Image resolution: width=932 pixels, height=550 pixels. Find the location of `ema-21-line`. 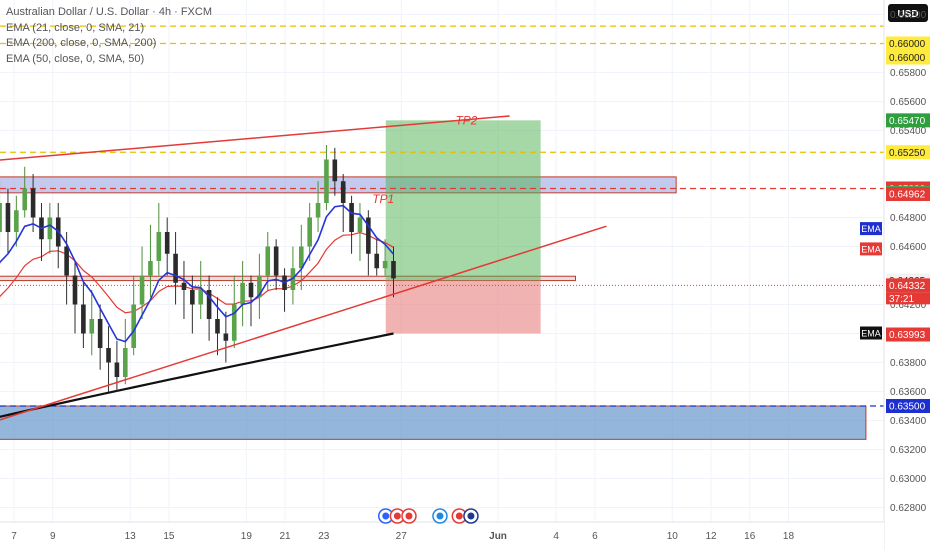

ema-21-line is located at coordinates (197, 273).